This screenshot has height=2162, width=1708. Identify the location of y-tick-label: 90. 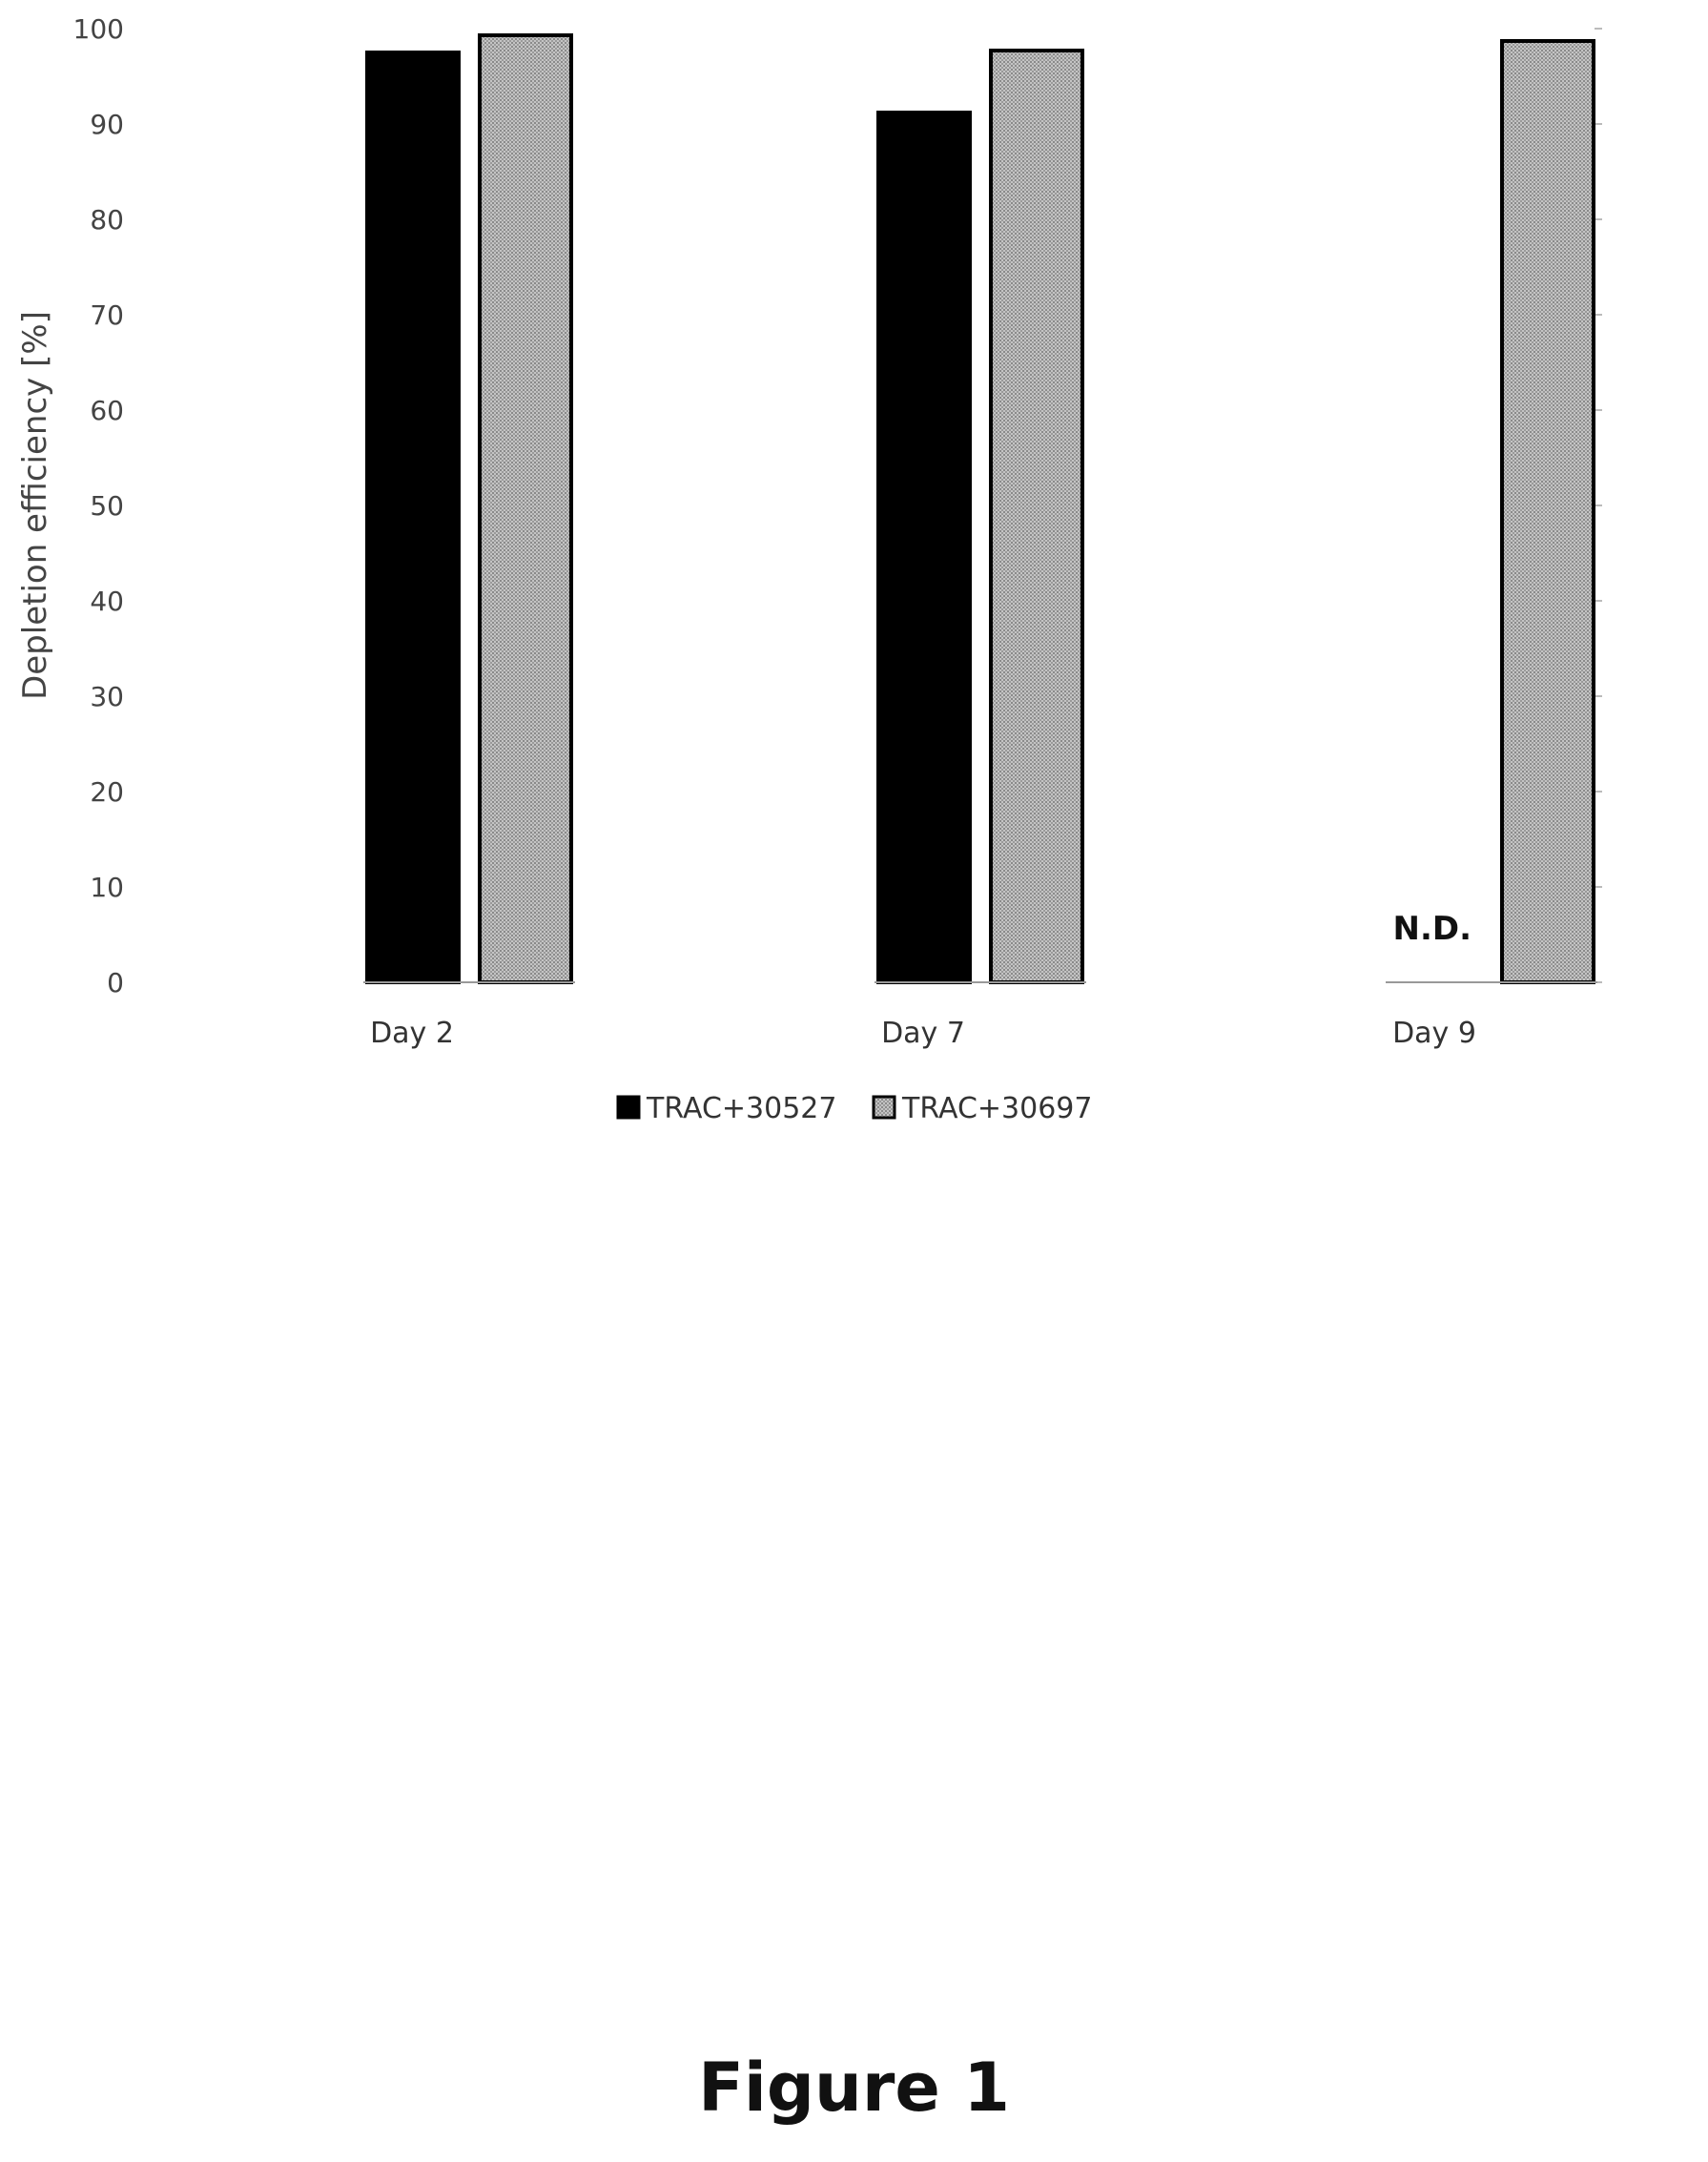
(107, 124).